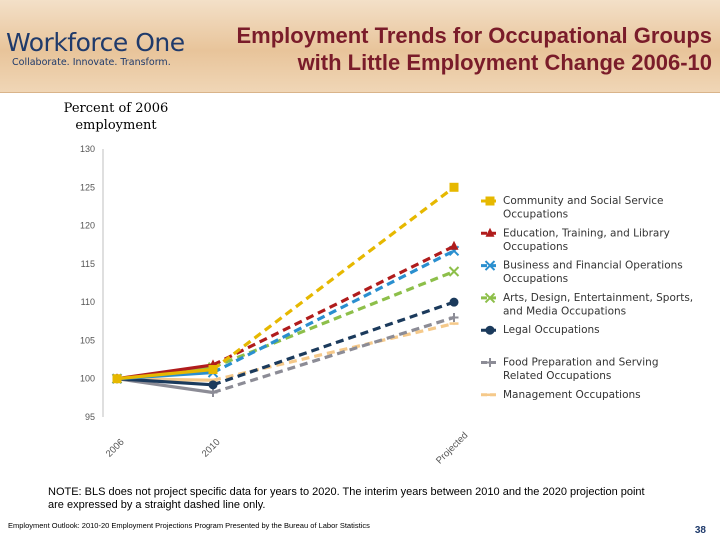 The width and height of the screenshot is (720, 540). I want to click on y-axis-label: Percent of 2006 employment, so click(116, 117).